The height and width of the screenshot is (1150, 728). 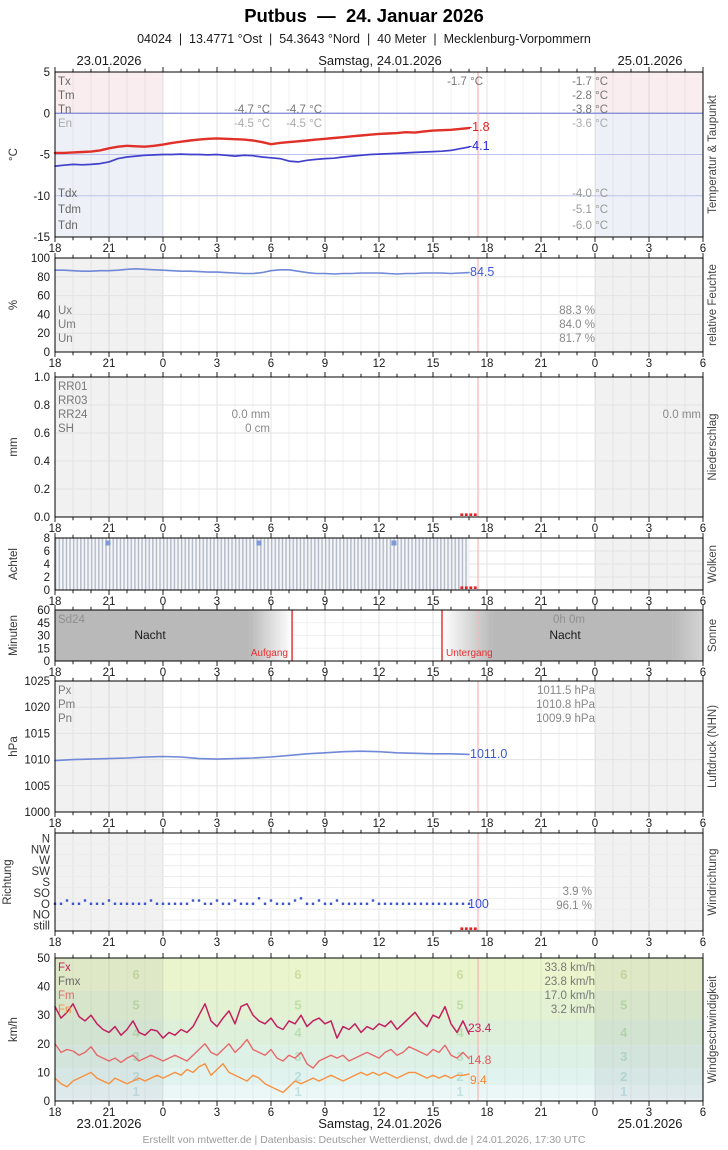 I want to click on y-cat-label: SW, so click(x=40, y=872).